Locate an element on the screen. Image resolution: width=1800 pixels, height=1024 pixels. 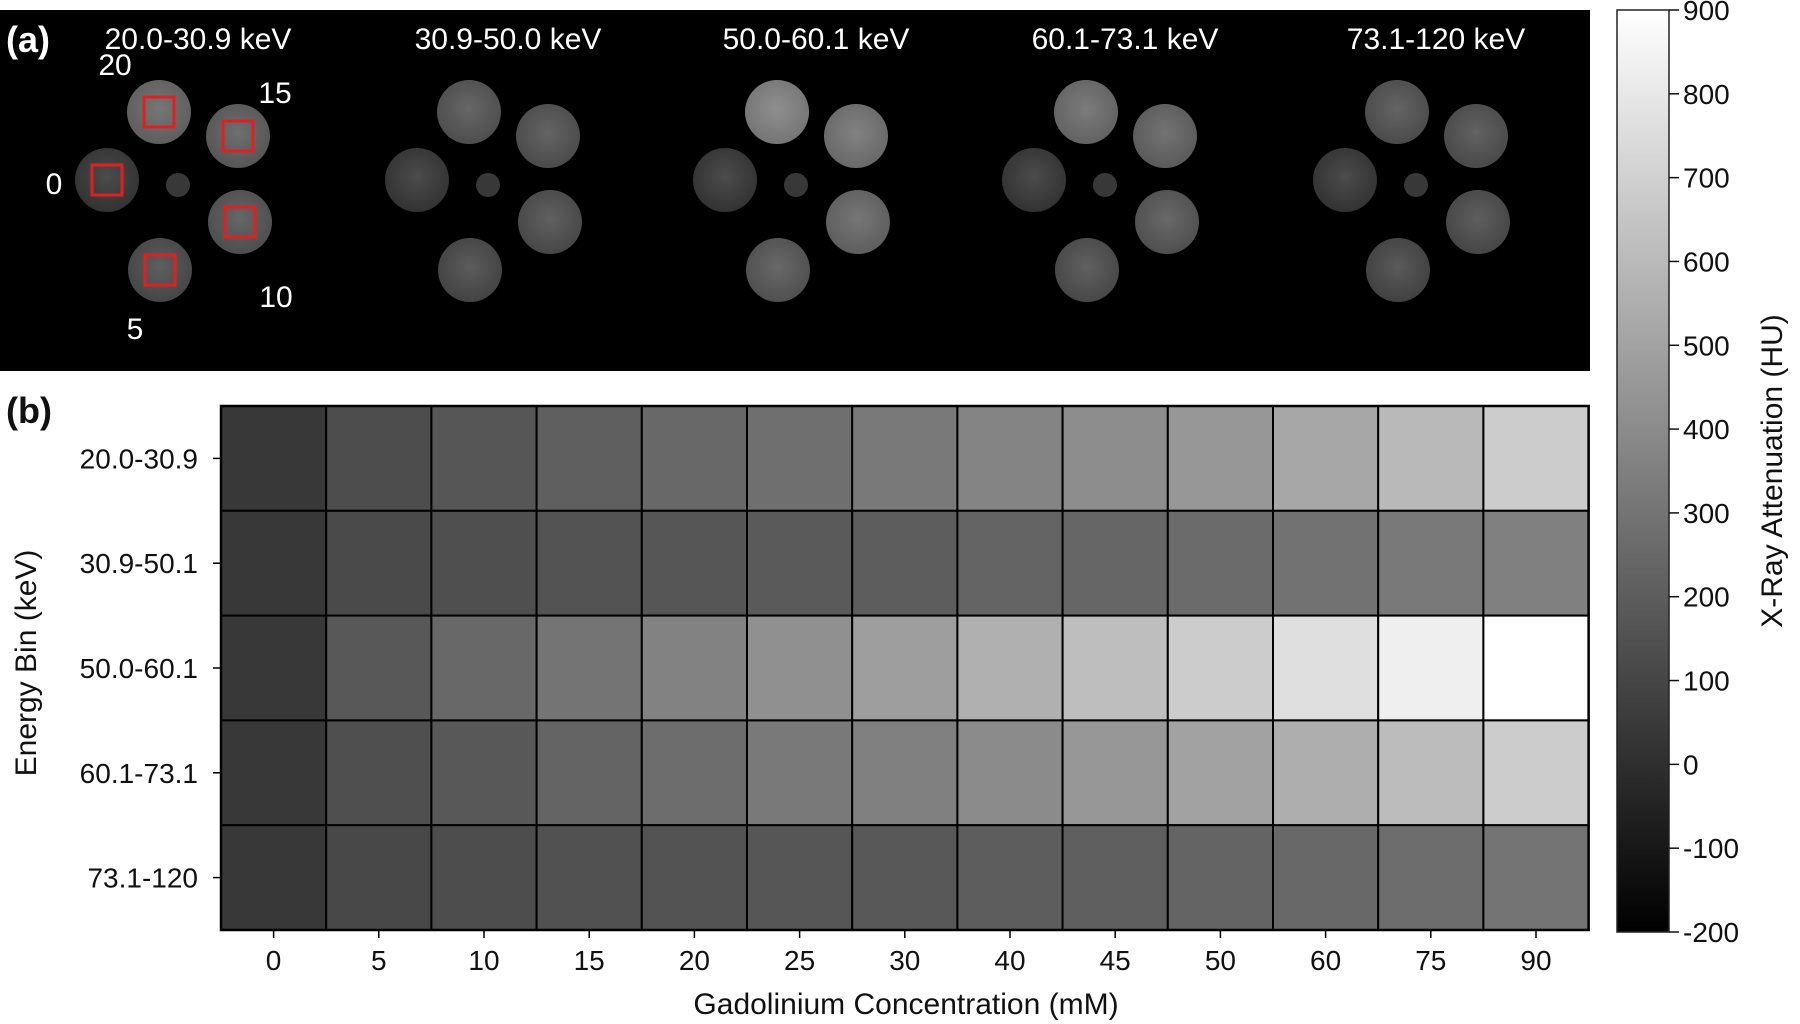
colorbar-tick-label: -200 is located at coordinates (1711, 932).